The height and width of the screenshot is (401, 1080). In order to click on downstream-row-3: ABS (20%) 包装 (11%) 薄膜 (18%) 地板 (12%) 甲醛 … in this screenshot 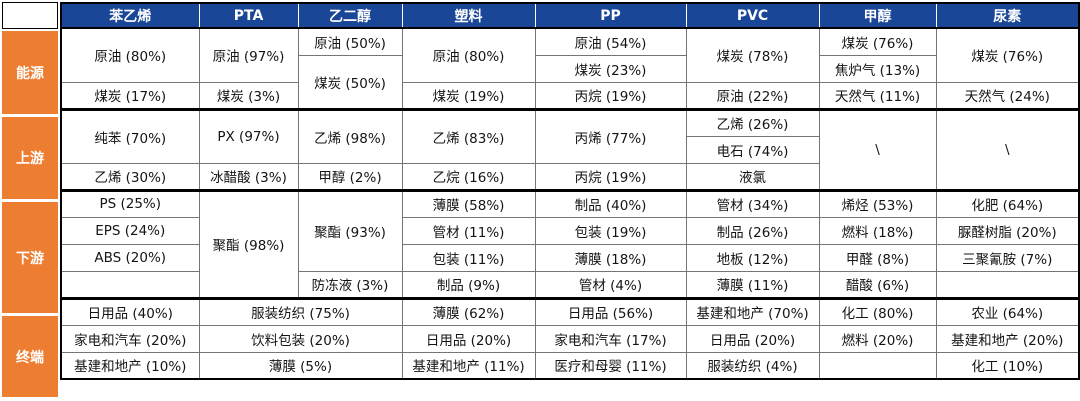, I will do `click(570, 257)`.